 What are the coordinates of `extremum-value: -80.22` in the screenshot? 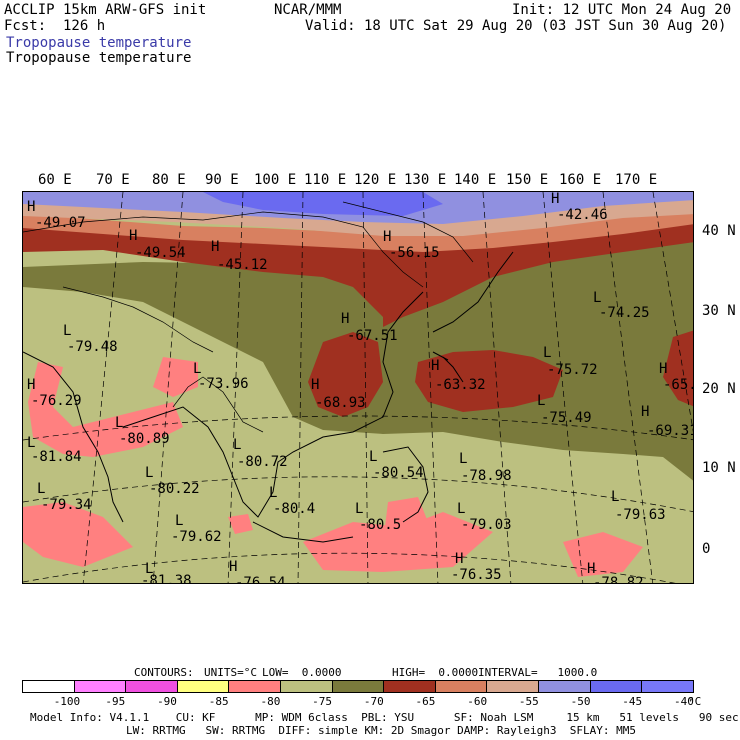 It's located at (174, 489).